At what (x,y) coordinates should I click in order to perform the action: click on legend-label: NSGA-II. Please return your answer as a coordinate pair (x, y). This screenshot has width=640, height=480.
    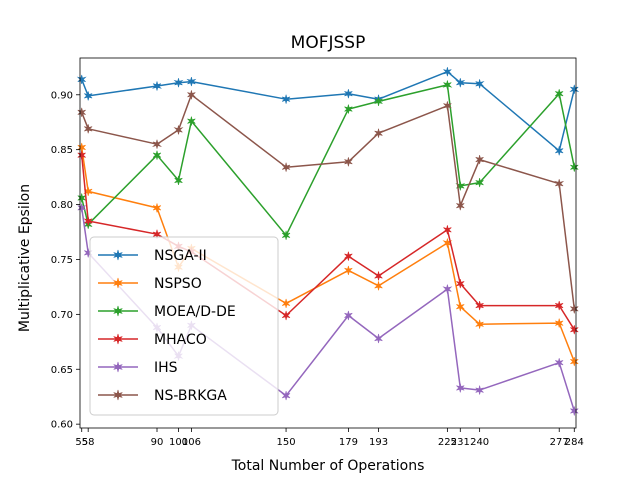
    Looking at the image, I should click on (180, 256).